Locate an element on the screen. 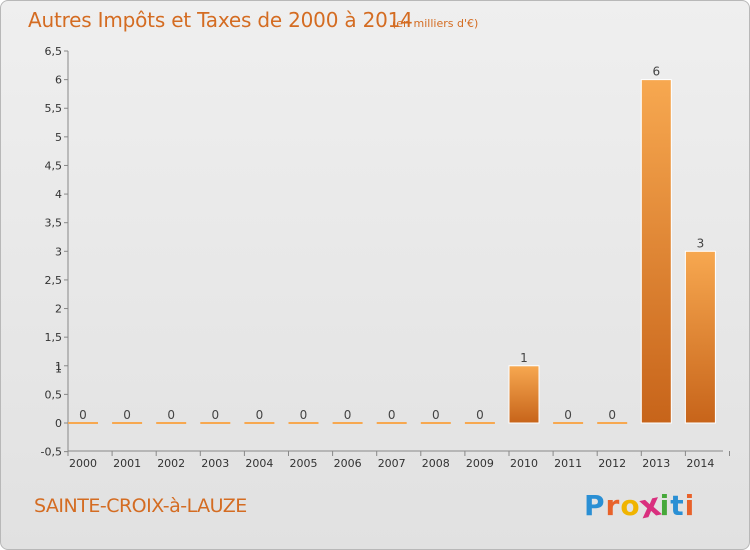  y-tick-label: 4,5 is located at coordinates (54, 165).